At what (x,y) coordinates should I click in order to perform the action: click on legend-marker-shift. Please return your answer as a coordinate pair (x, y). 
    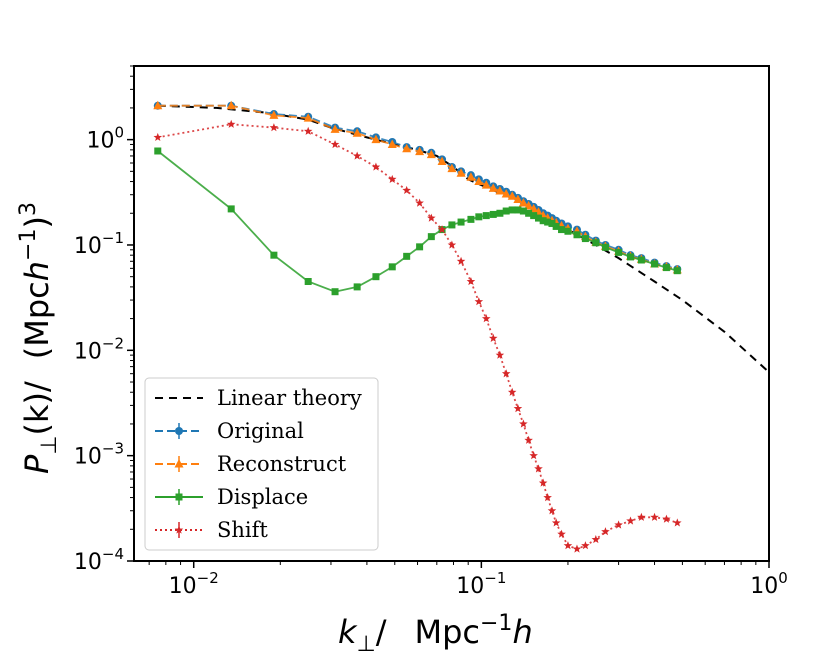
    Looking at the image, I should click on (179, 529).